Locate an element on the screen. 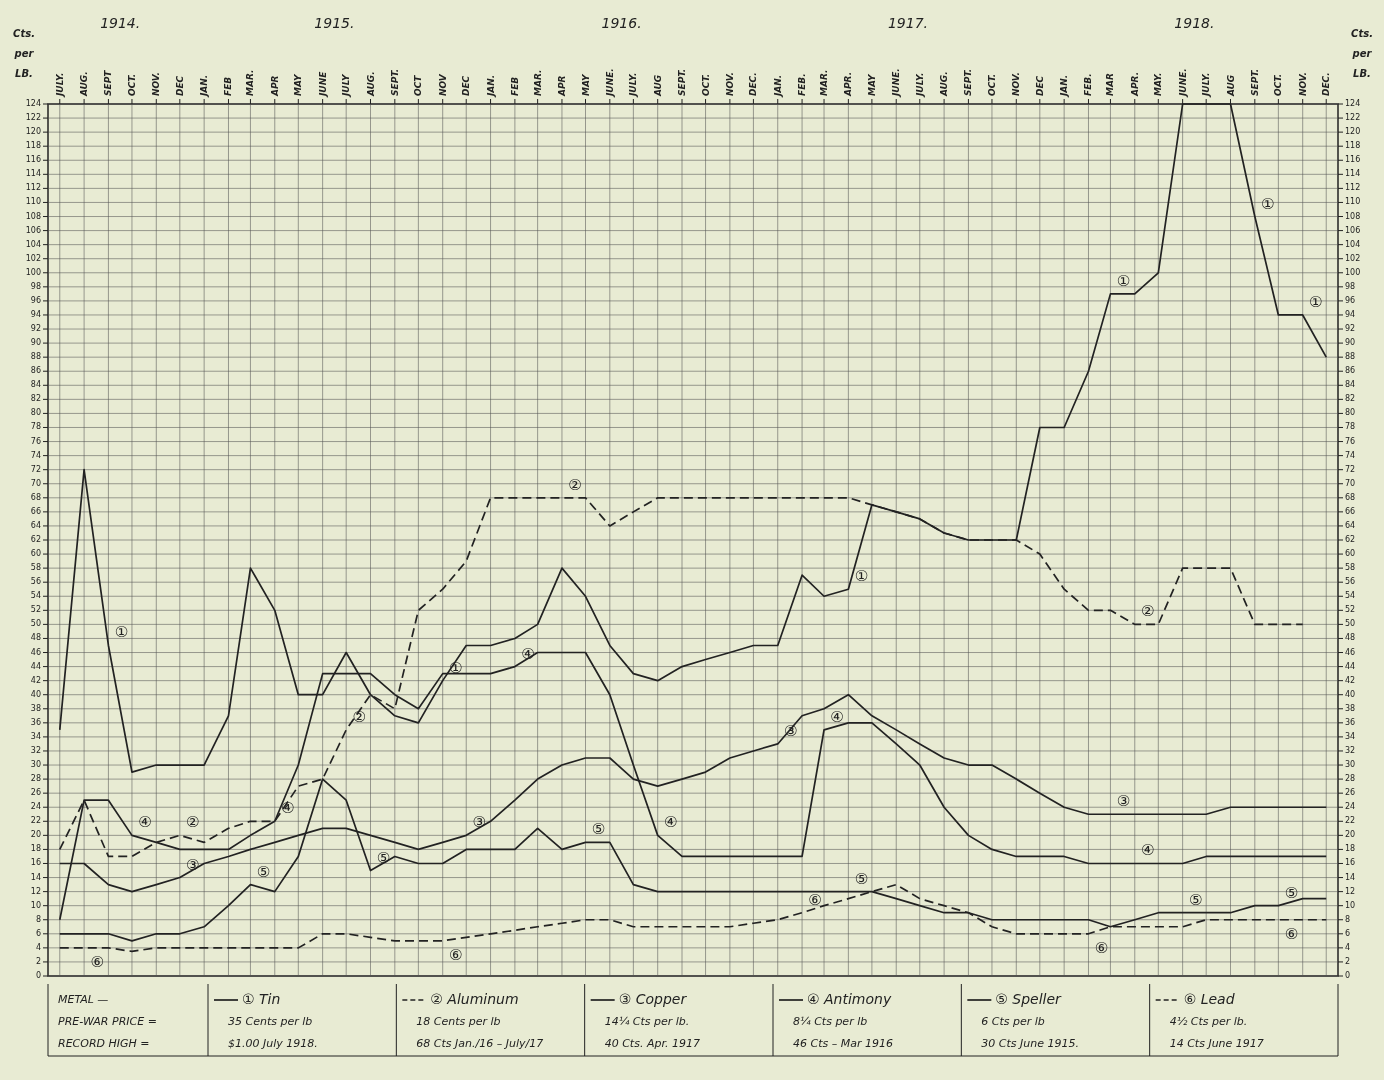 This screenshot has width=1386, height=1082. y-tick-label: 0 is located at coordinates (38, 975).